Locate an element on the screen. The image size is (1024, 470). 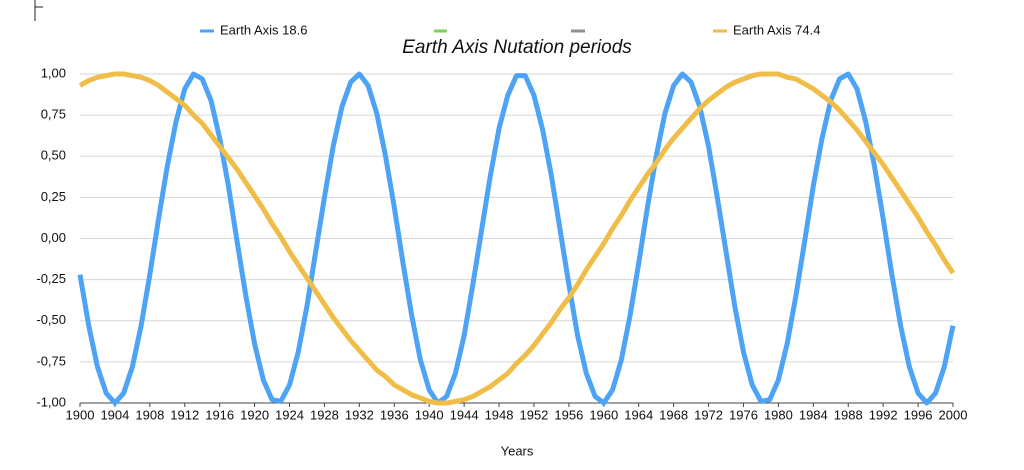
legend-label: Earth Axis 74.4 is located at coordinates (776, 29).